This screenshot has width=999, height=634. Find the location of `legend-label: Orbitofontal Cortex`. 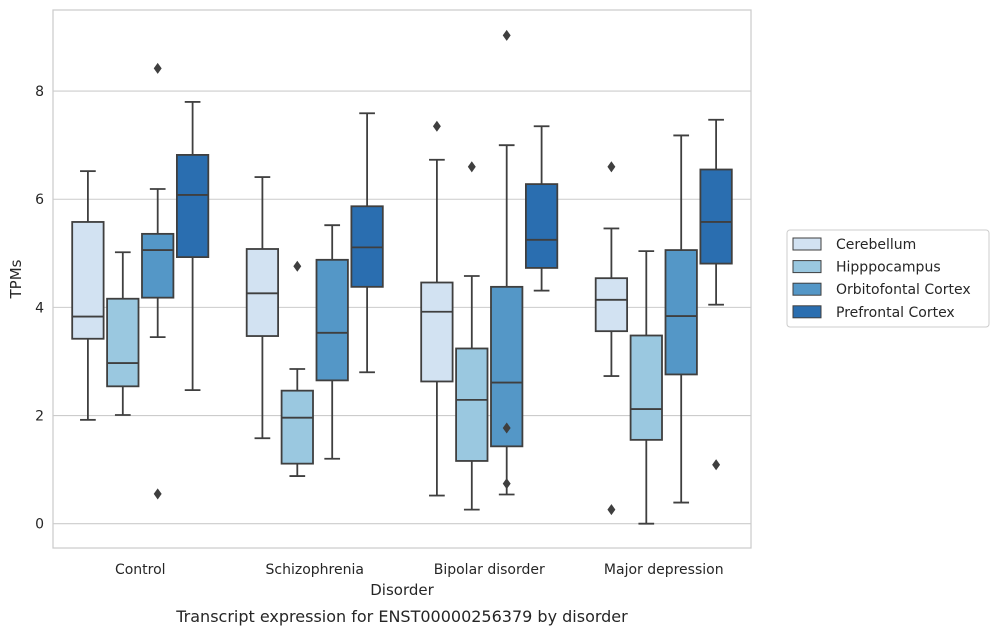

legend-label: Orbitofontal Cortex is located at coordinates (903, 290).